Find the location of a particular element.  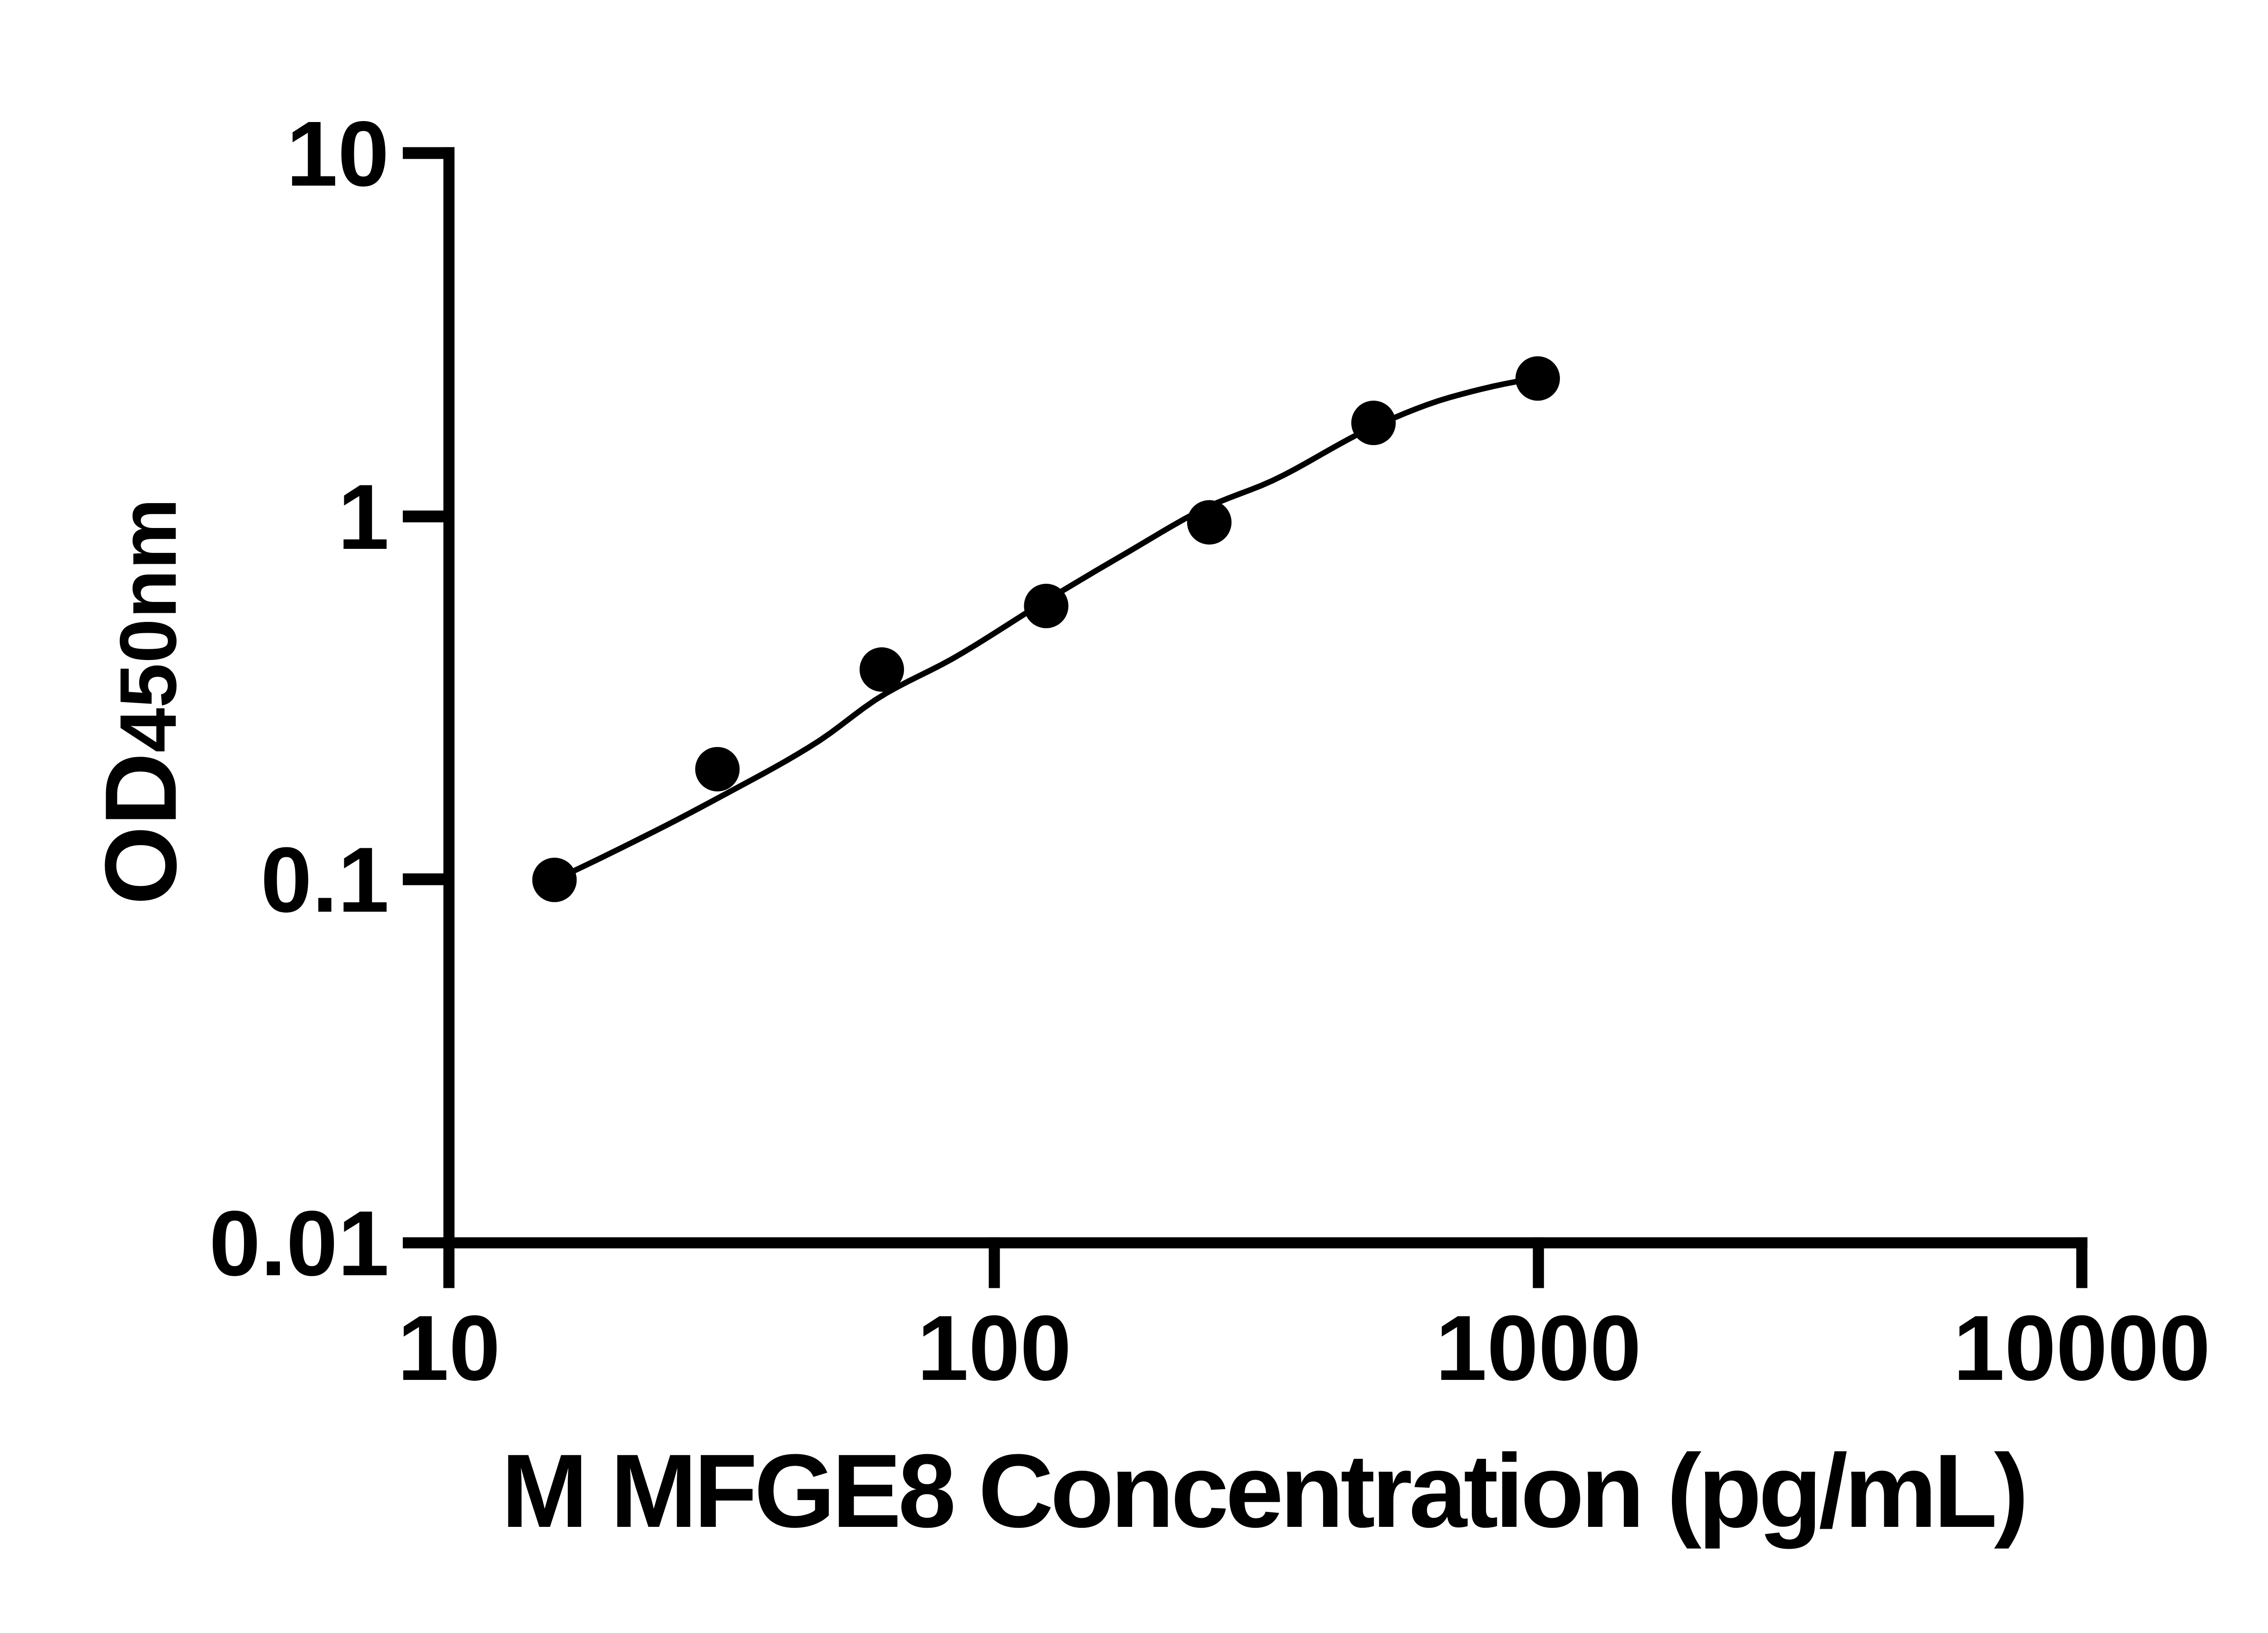

svg-text: 0.1 is located at coordinates (325, 880).